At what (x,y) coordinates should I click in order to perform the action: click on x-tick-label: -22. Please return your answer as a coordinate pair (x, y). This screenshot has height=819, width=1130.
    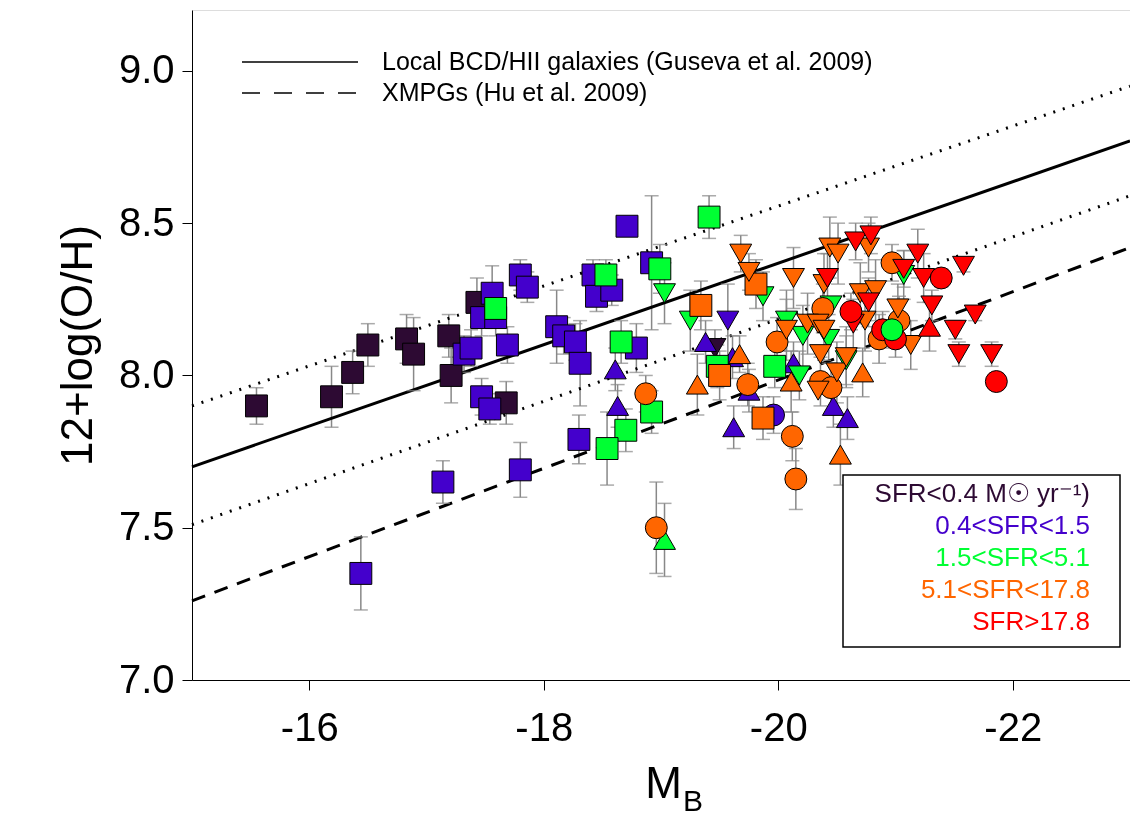
    Looking at the image, I should click on (1013, 726).